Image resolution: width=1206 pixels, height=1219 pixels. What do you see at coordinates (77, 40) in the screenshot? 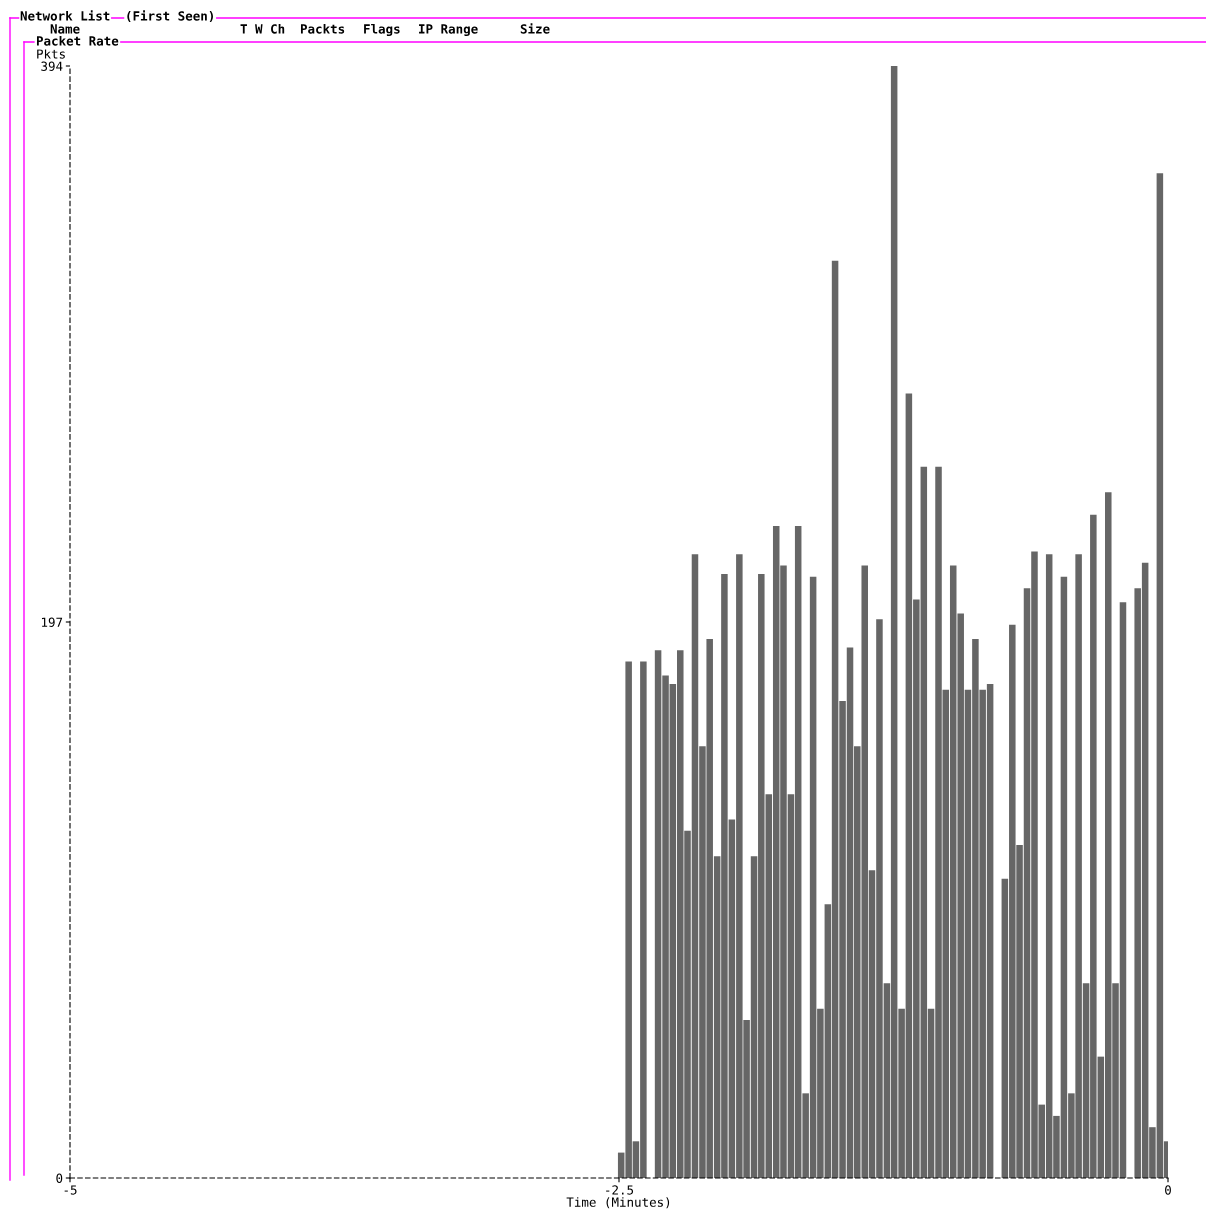
I see `chart-title: Packet Rate` at bounding box center [77, 40].